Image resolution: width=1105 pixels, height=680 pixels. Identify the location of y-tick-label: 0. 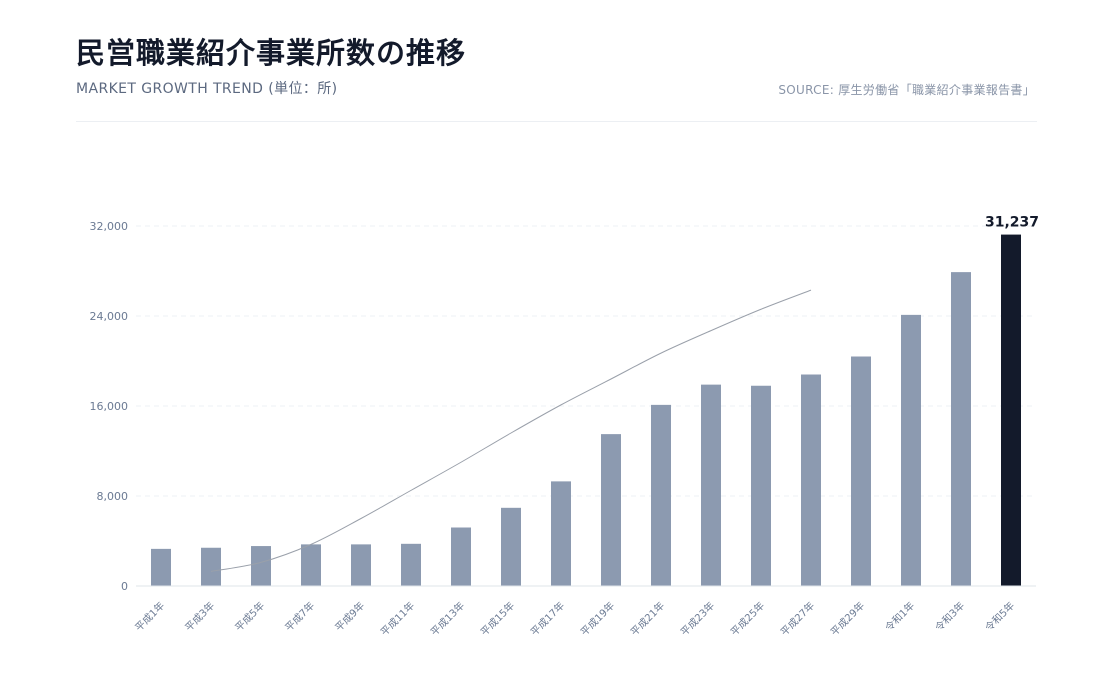
(124, 586).